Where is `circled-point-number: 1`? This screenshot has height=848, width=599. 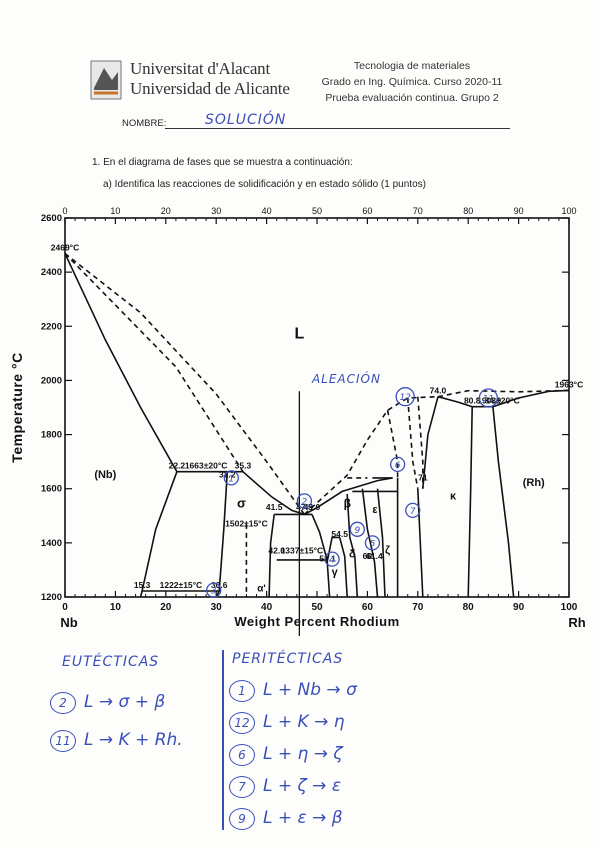 circled-point-number: 1 is located at coordinates (231, 479).